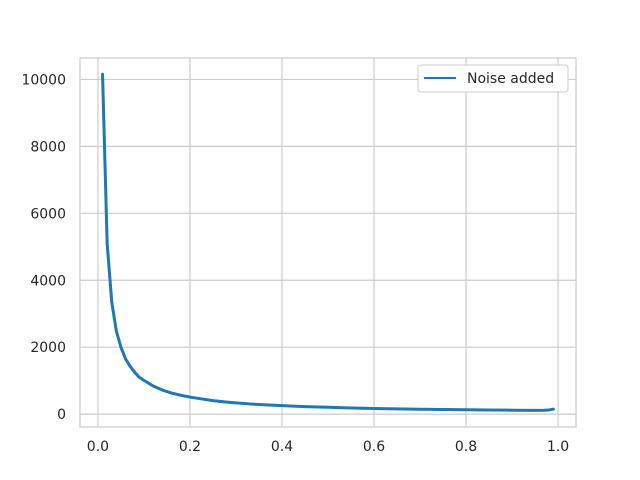  What do you see at coordinates (61, 415) in the screenshot?
I see `y-tick-label: 0` at bounding box center [61, 415].